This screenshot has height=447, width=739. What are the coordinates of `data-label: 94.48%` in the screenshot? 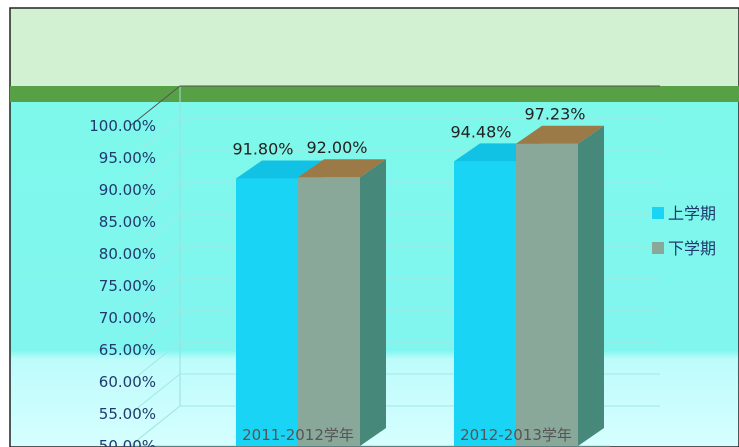 It's located at (480, 131).